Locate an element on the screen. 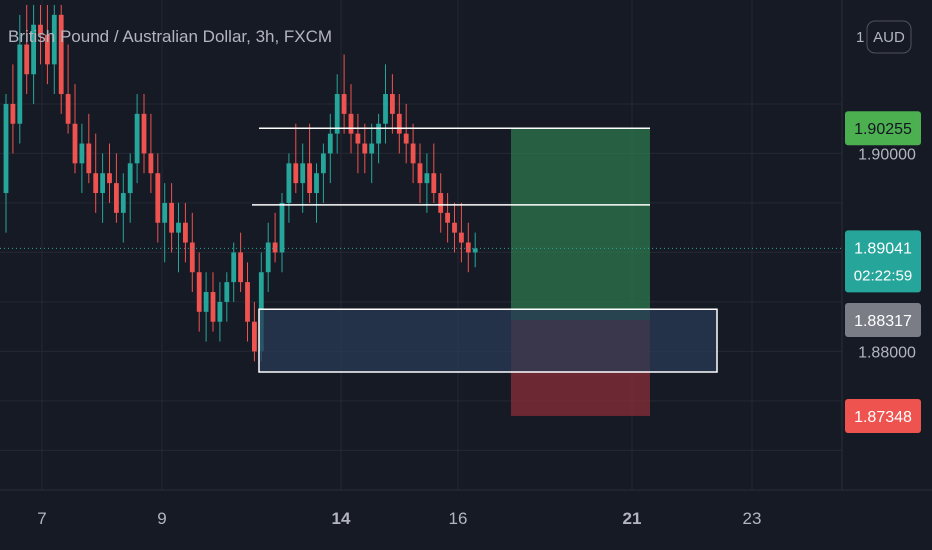 The image size is (932, 550). price-badge-stop: 1.87348 is located at coordinates (883, 415).